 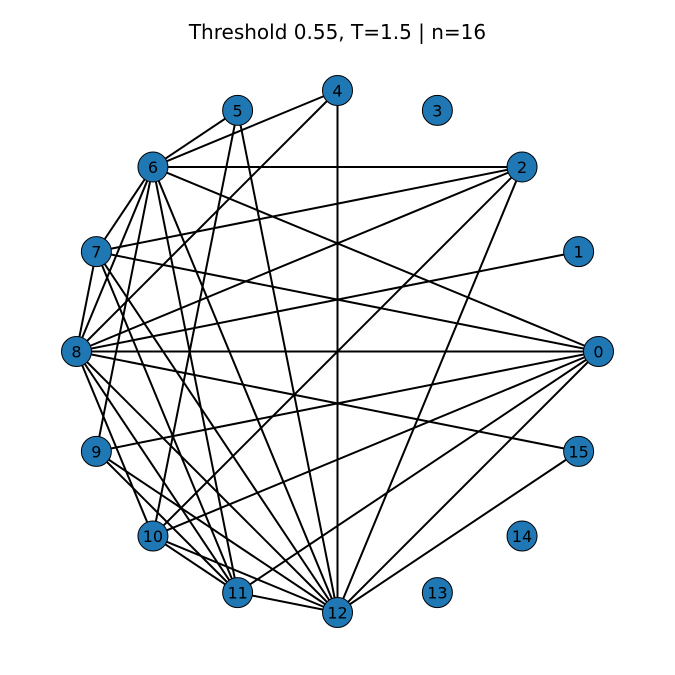 I want to click on node-label: 2, so click(x=522, y=167).